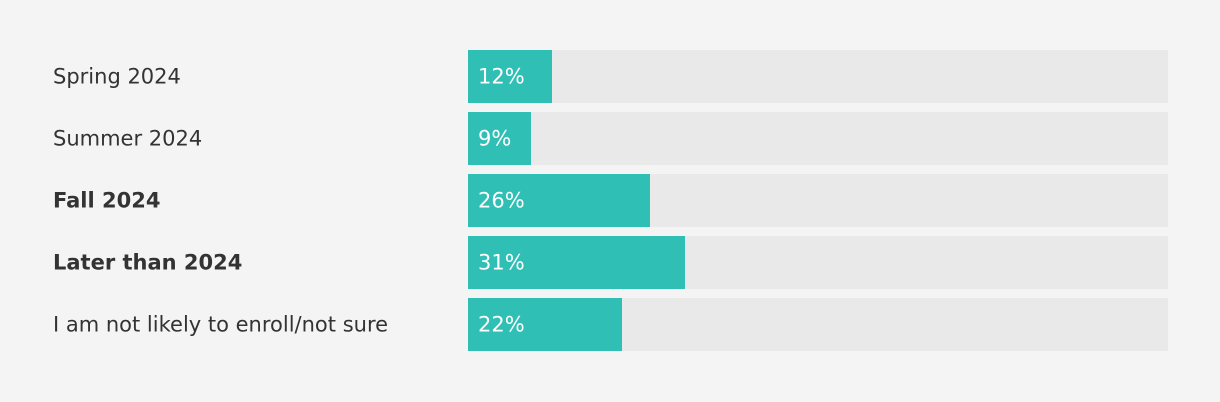  I want to click on category-label: Fall 2024, so click(106, 201).